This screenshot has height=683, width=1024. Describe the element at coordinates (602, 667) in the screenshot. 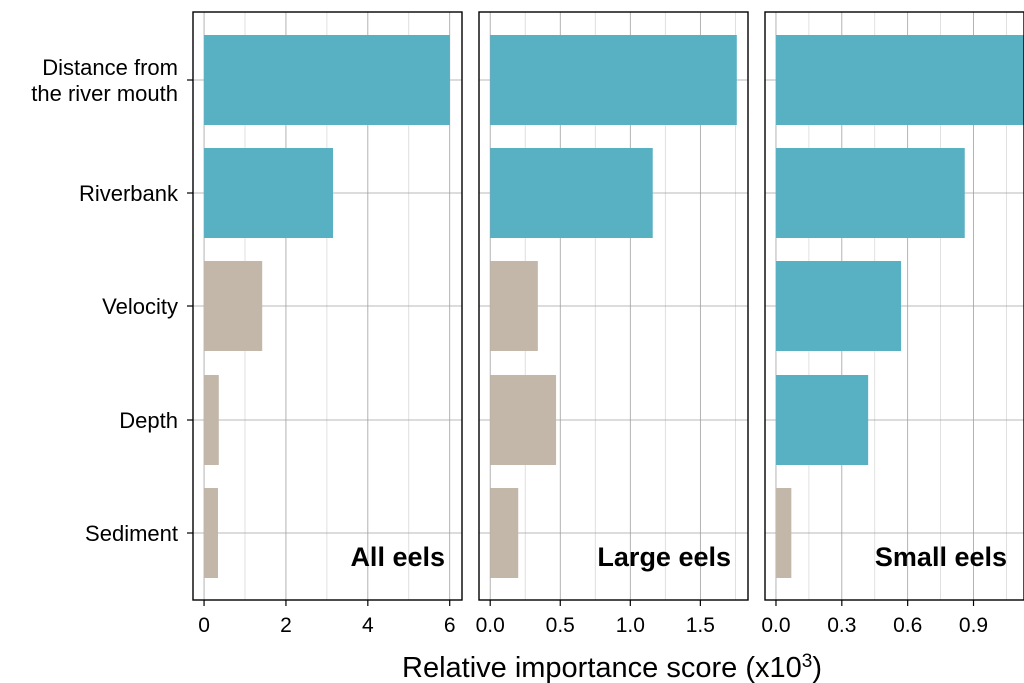

I see `x-axis-title-text: Relative importance score (x10` at that location.